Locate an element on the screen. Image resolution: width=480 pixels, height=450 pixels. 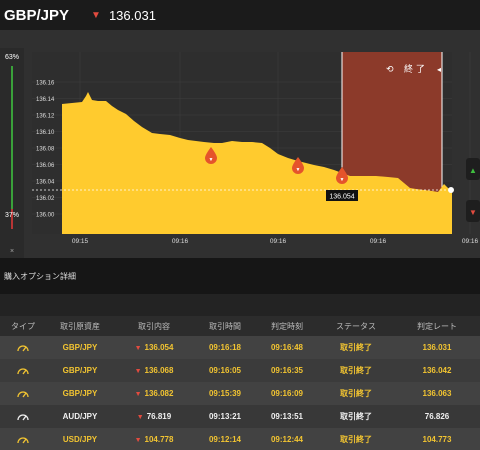
low-ratio: 37% is located at coordinates (11, 215).